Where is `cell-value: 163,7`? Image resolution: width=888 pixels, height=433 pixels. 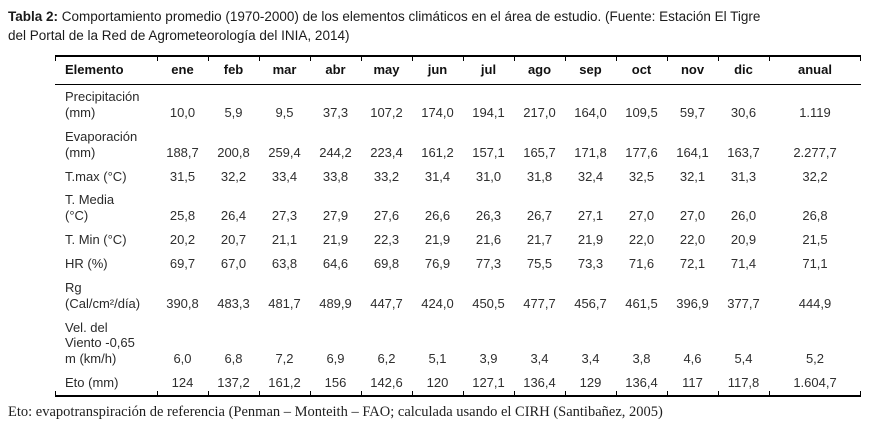 cell-value: 163,7 is located at coordinates (743, 152).